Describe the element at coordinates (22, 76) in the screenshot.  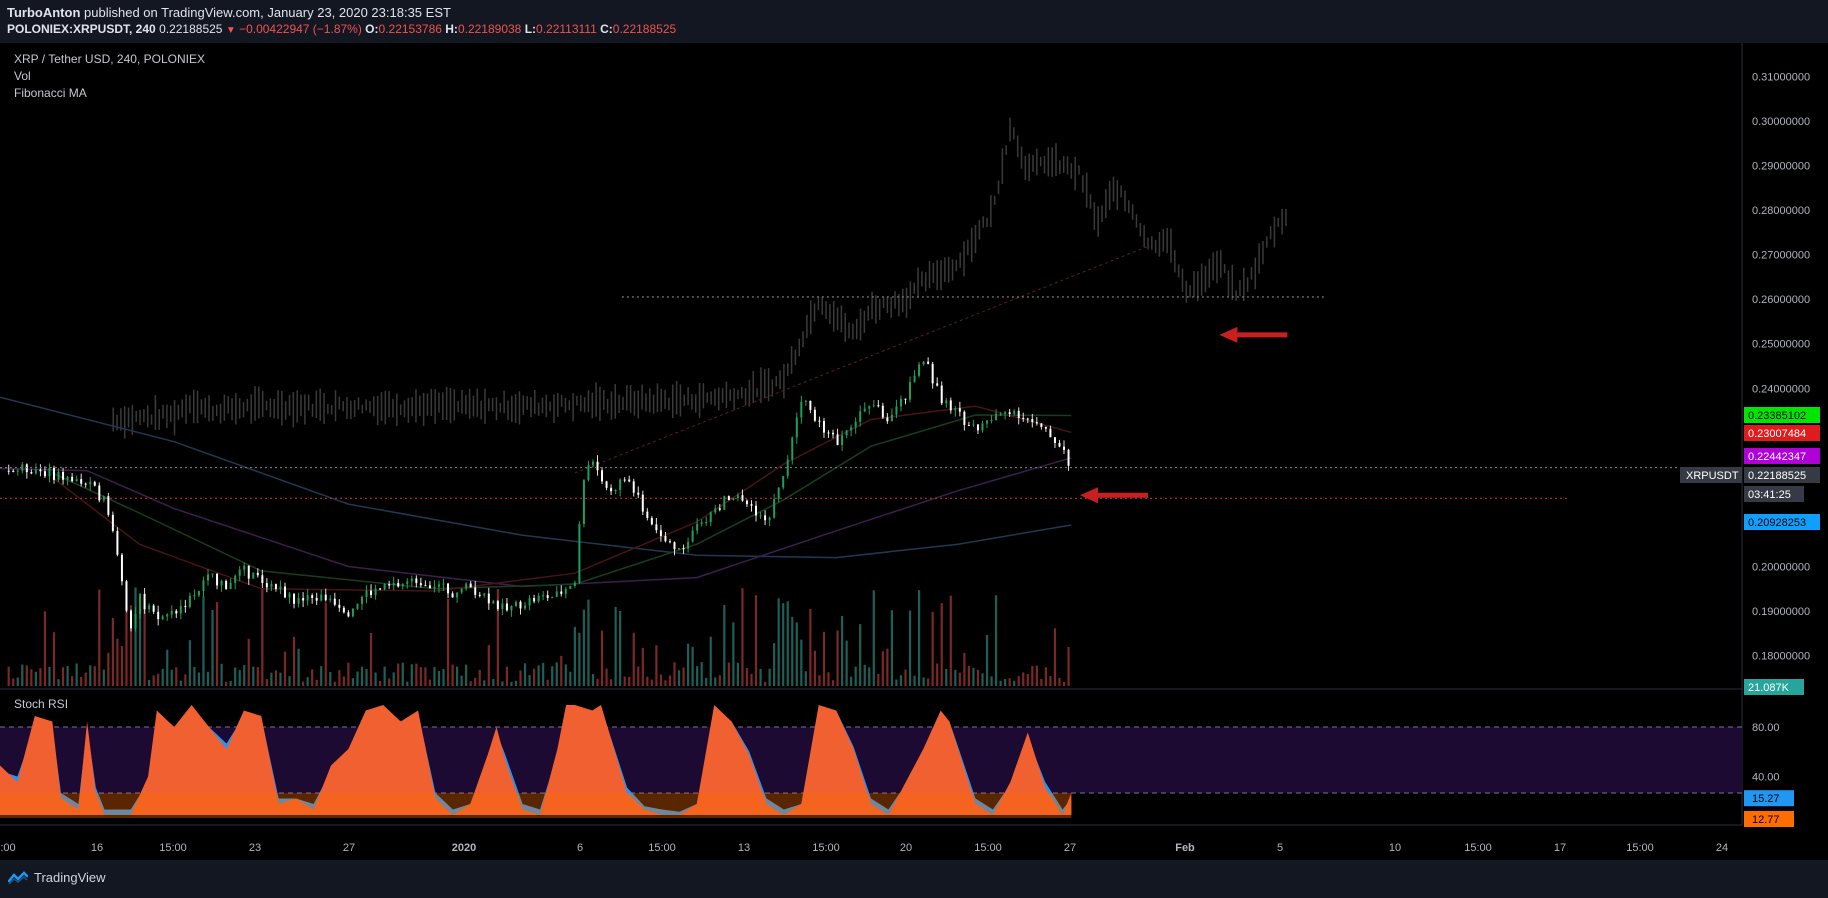
I see `volume-legend: Vol` at that location.